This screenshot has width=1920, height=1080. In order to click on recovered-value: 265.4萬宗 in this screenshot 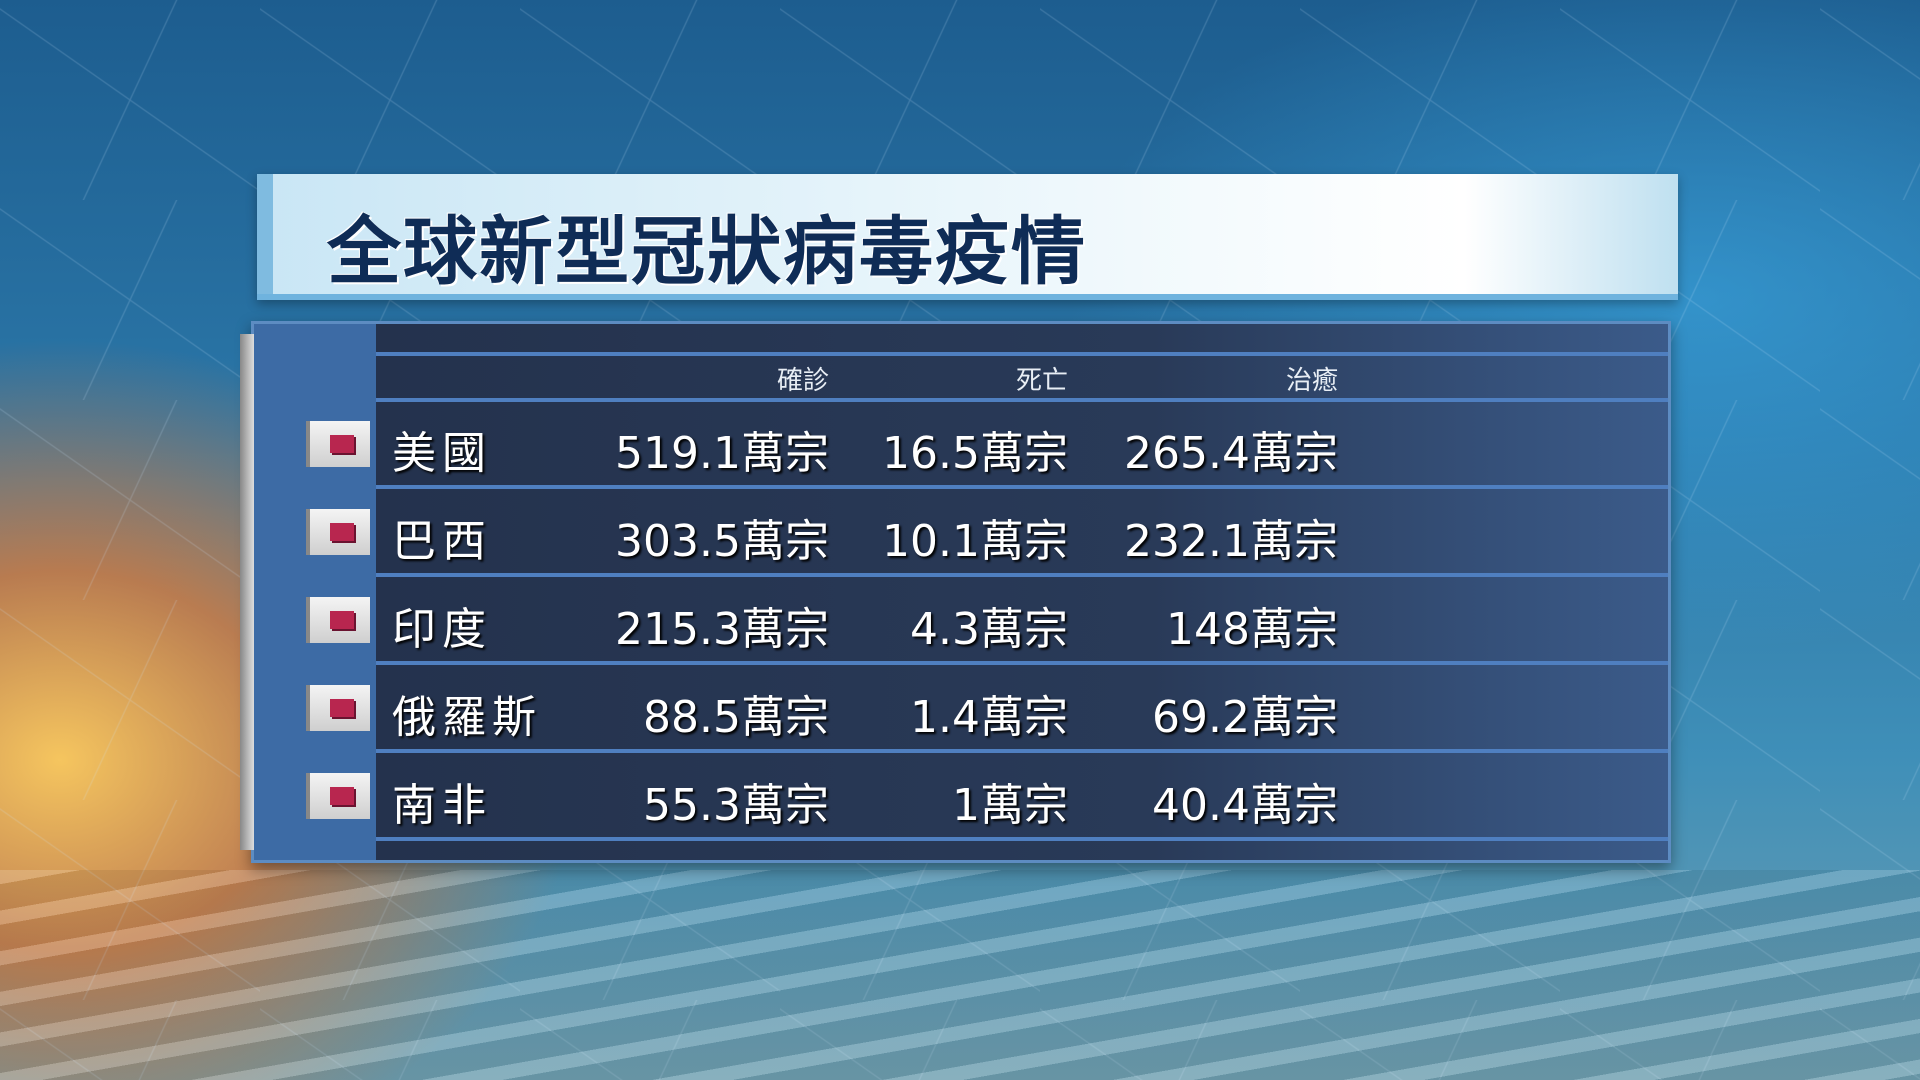, I will do `click(1231, 453)`.